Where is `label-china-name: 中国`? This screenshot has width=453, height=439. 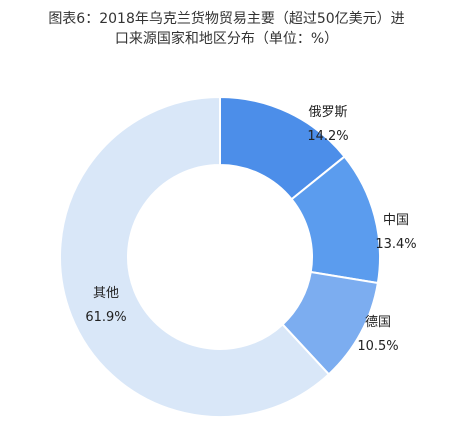
label-china-name: 中国 is located at coordinates (396, 220).